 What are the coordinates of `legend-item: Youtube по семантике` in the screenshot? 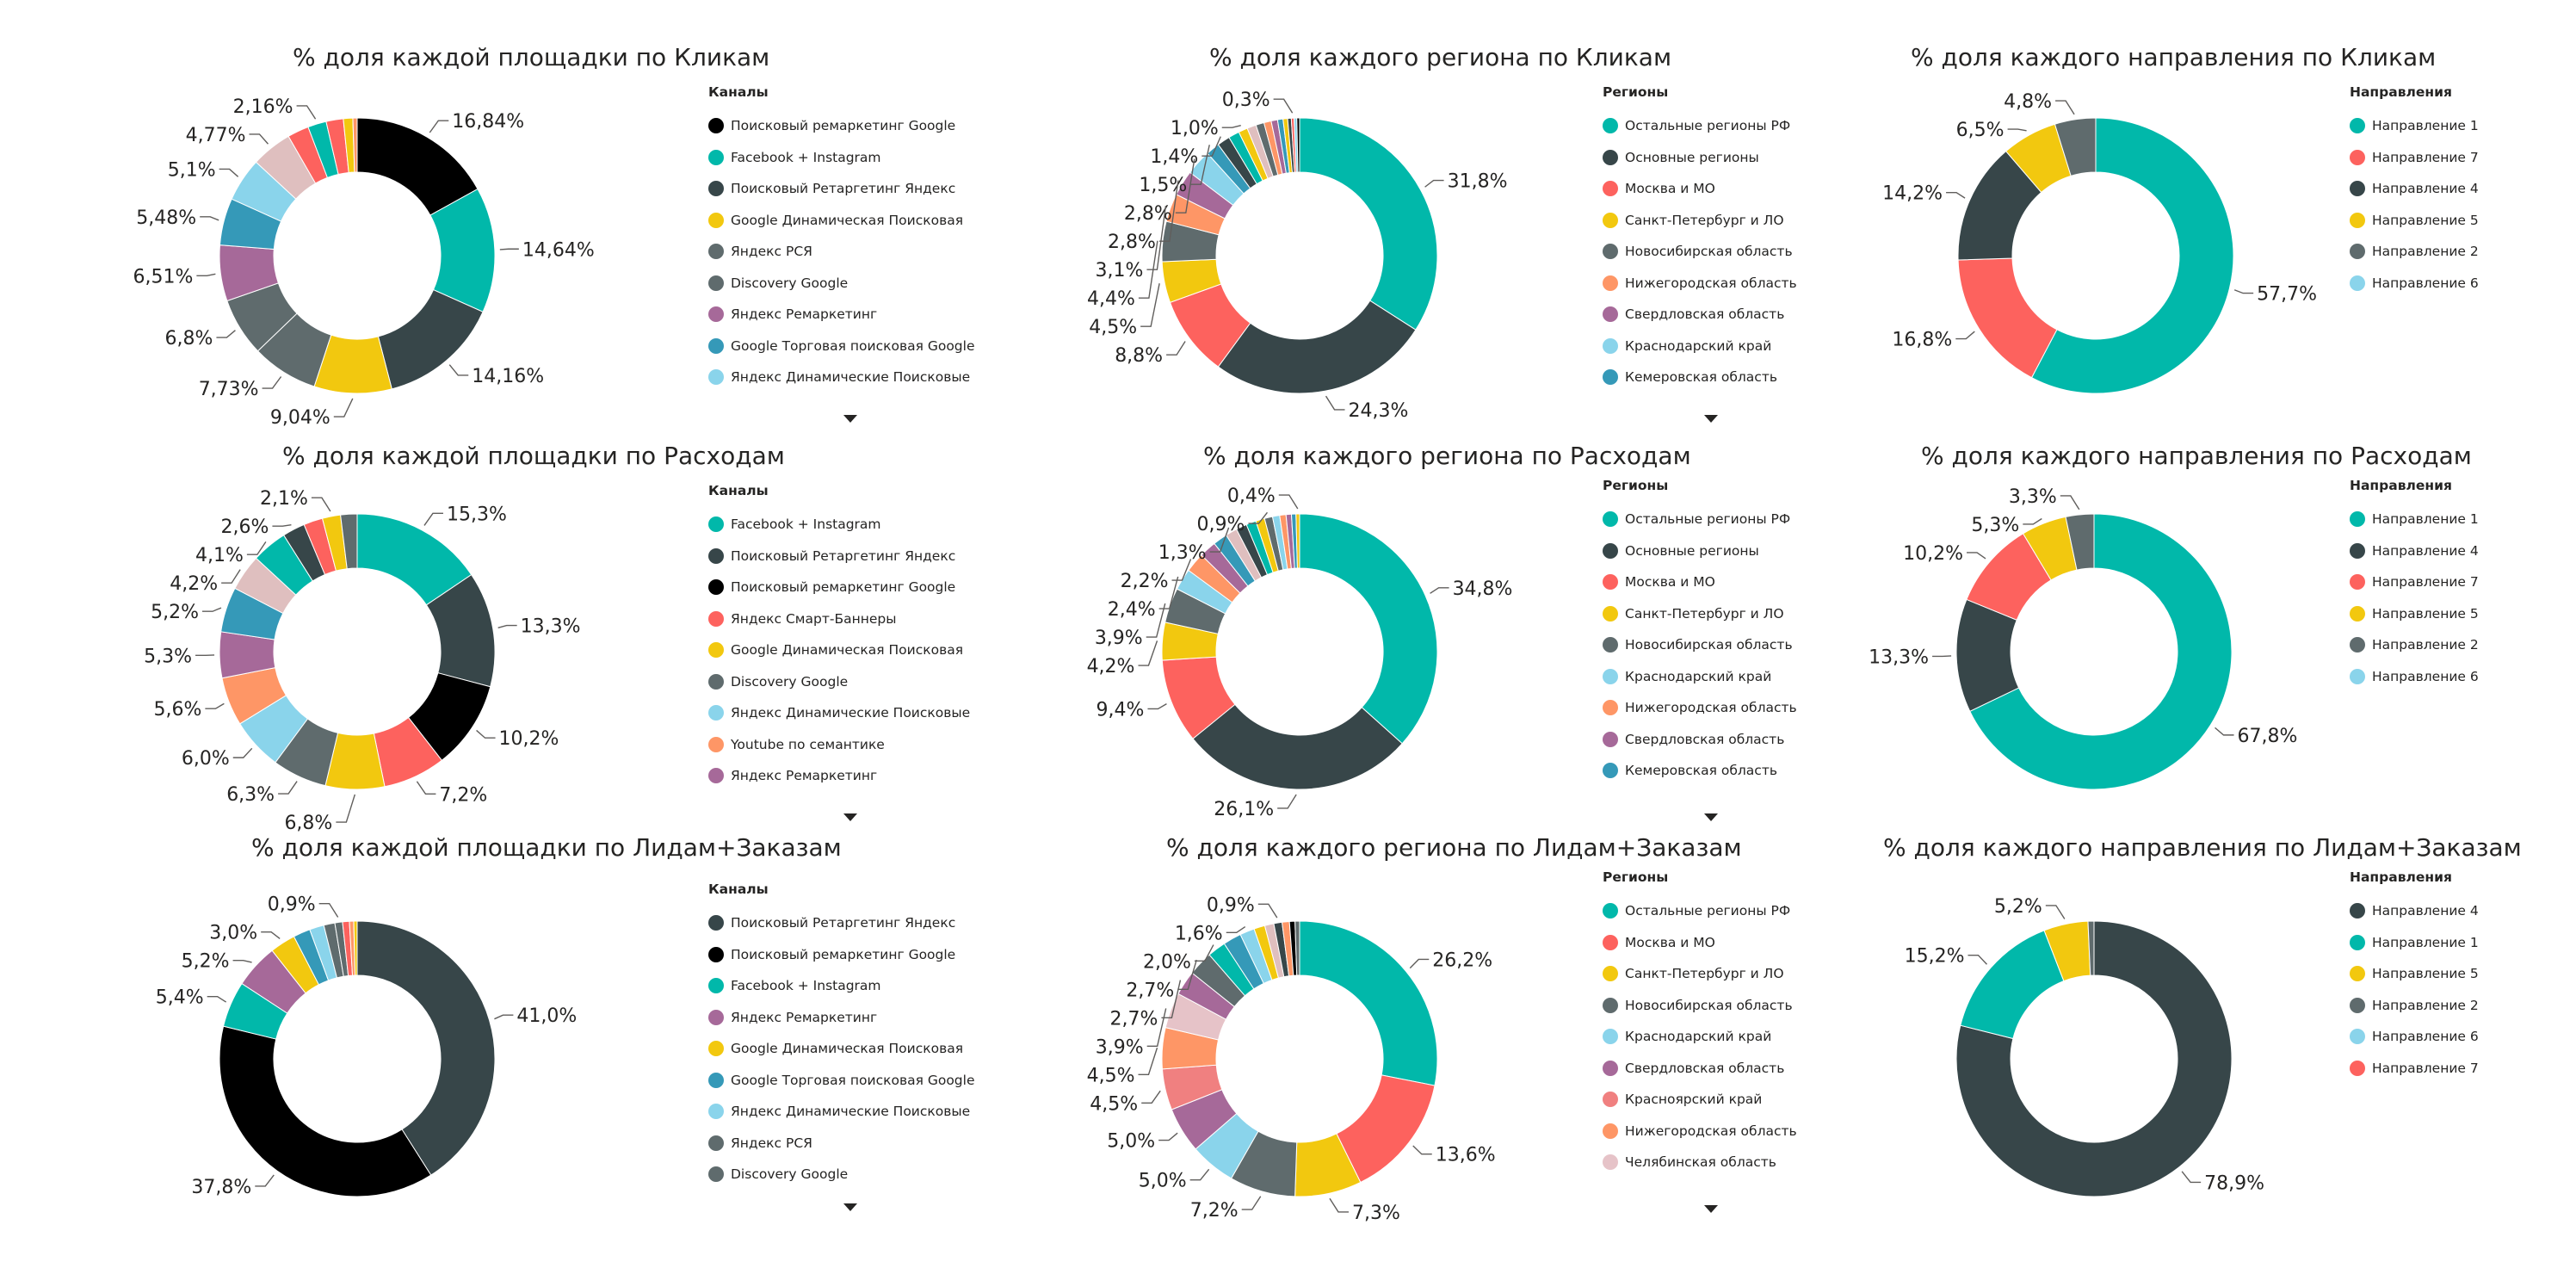 It's located at (839, 745).